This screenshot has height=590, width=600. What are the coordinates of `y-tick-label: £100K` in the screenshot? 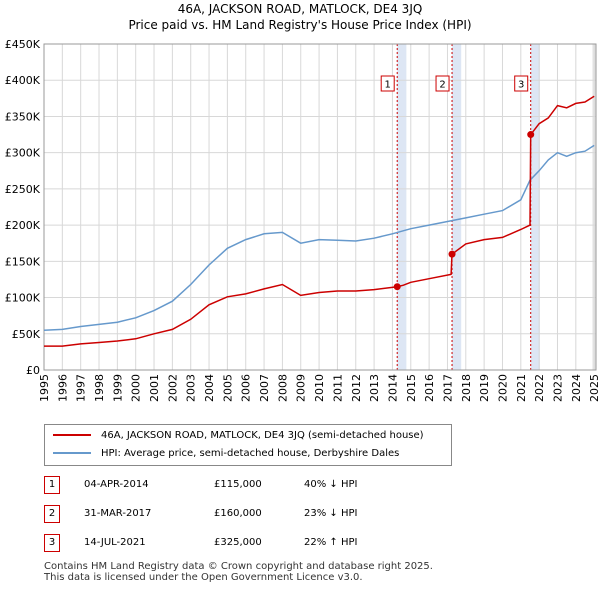 It's located at (23, 298).